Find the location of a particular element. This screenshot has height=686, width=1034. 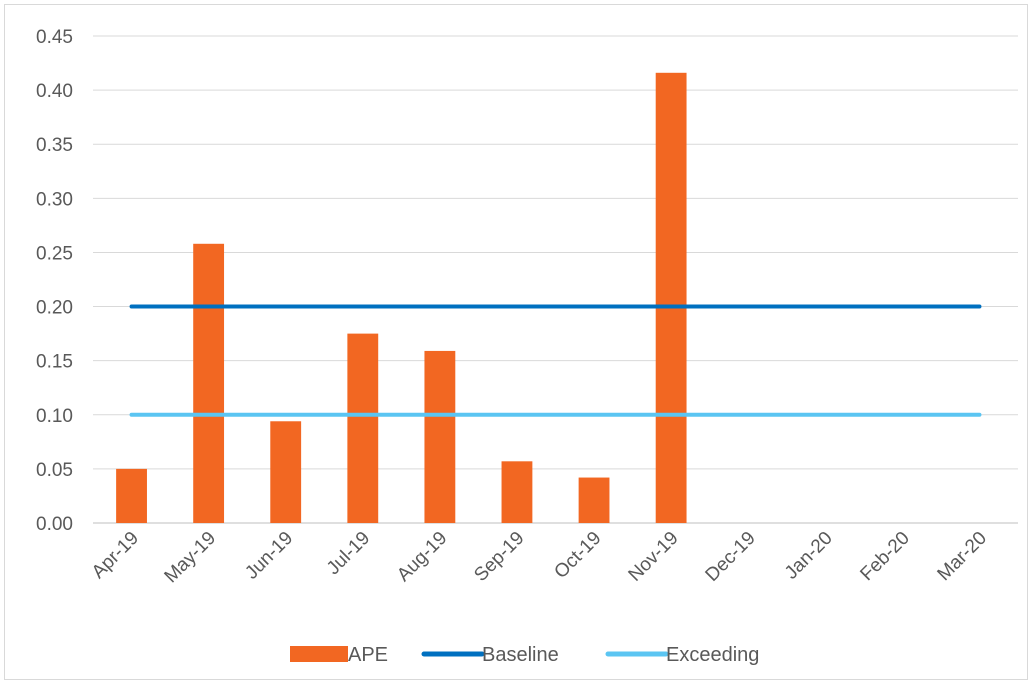

x-tick-label: May-19 is located at coordinates (191, 558).